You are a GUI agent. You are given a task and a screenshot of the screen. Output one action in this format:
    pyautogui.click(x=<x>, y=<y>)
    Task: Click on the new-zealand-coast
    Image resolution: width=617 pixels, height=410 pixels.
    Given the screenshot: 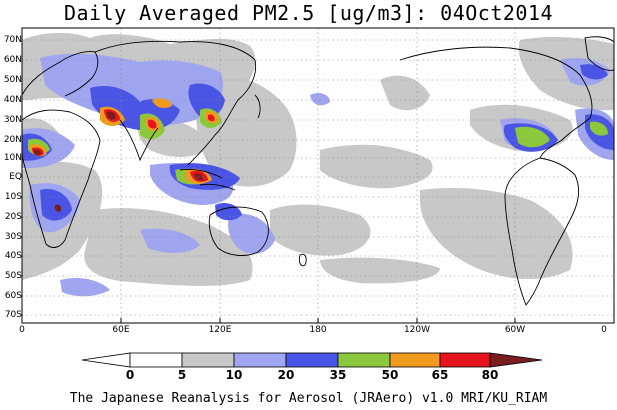 What is the action you would take?
    pyautogui.click(x=302, y=260)
    